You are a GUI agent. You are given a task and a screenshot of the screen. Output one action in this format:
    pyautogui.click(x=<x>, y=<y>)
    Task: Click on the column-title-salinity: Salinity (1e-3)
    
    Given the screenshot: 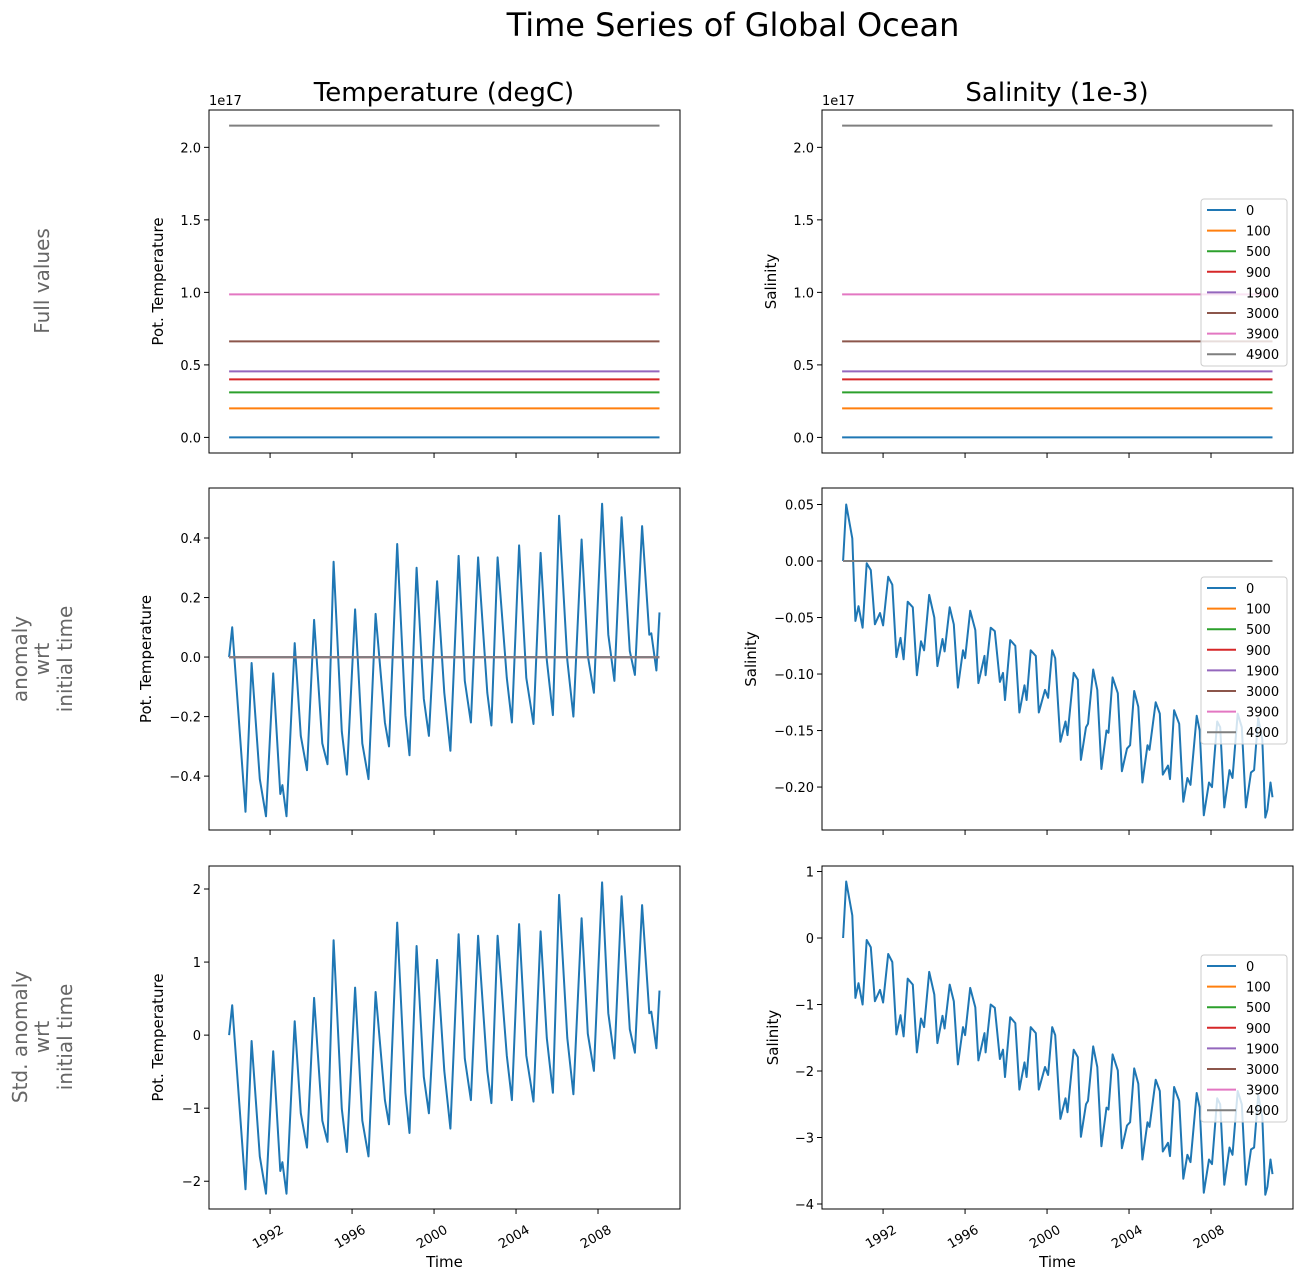 What is the action you would take?
    pyautogui.click(x=1056, y=93)
    